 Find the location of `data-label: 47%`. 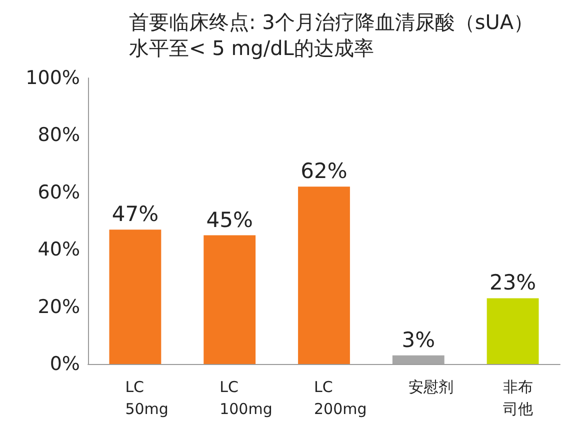

data-label: 47% is located at coordinates (135, 214).